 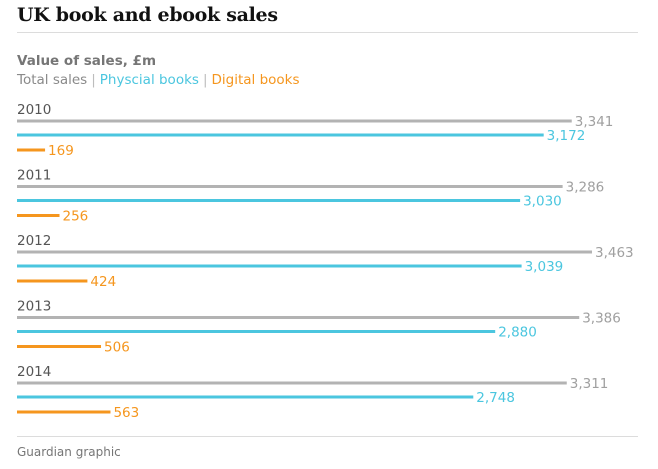 I want to click on bar-value-label: 424, so click(x=103, y=282).